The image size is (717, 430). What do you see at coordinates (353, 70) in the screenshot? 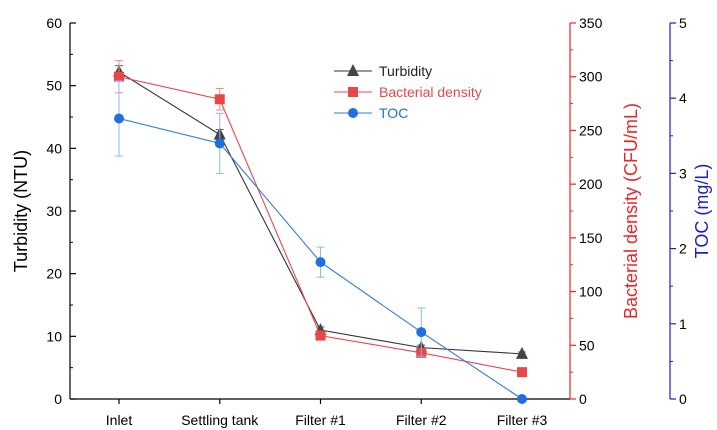
I see `legend-marker-turbidity` at bounding box center [353, 70].